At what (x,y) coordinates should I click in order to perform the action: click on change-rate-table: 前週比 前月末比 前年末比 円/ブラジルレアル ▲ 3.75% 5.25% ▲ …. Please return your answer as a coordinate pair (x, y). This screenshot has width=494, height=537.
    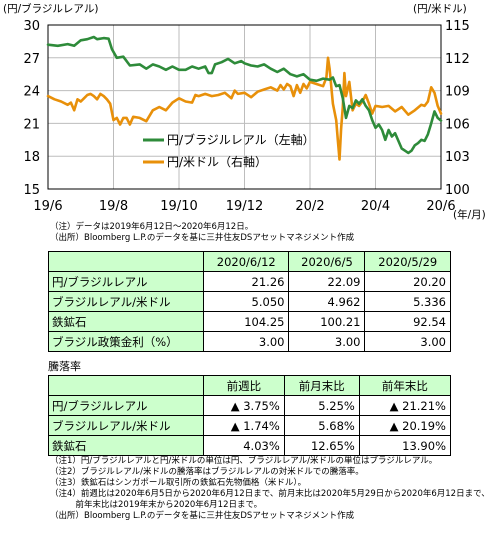
    Looking at the image, I should click on (250, 415).